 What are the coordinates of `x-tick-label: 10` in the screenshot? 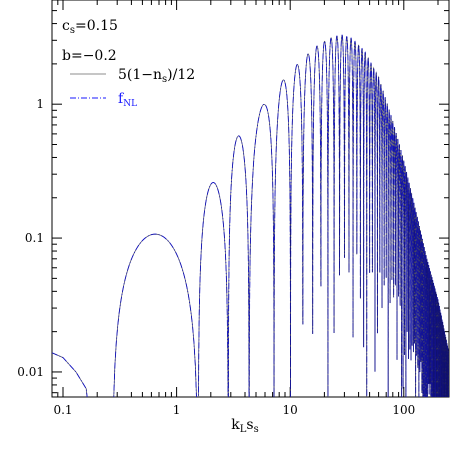 It's located at (290, 410).